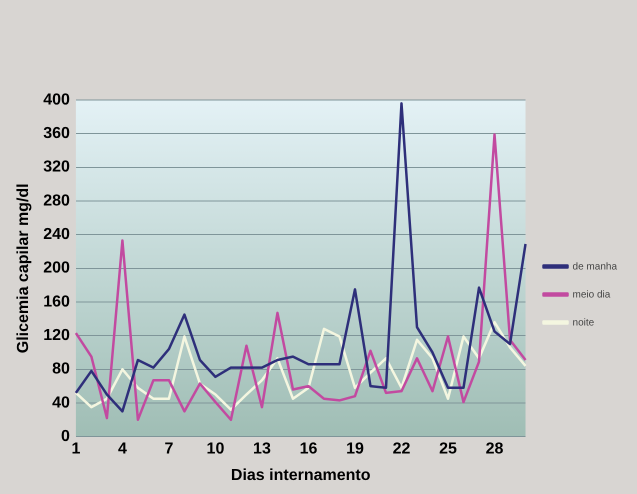 This screenshot has width=637, height=494. I want to click on x-axis-title: Dias internamento, so click(300, 475).